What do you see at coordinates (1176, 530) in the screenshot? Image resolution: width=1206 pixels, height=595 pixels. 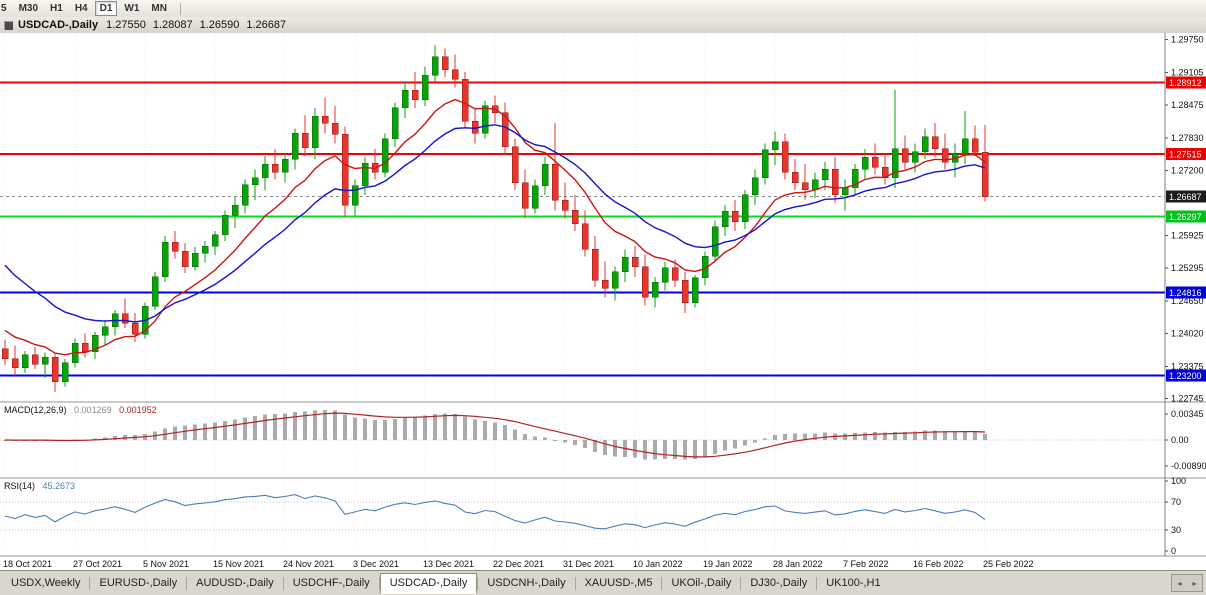 I see `rsi-axis-label: 30` at bounding box center [1176, 530].